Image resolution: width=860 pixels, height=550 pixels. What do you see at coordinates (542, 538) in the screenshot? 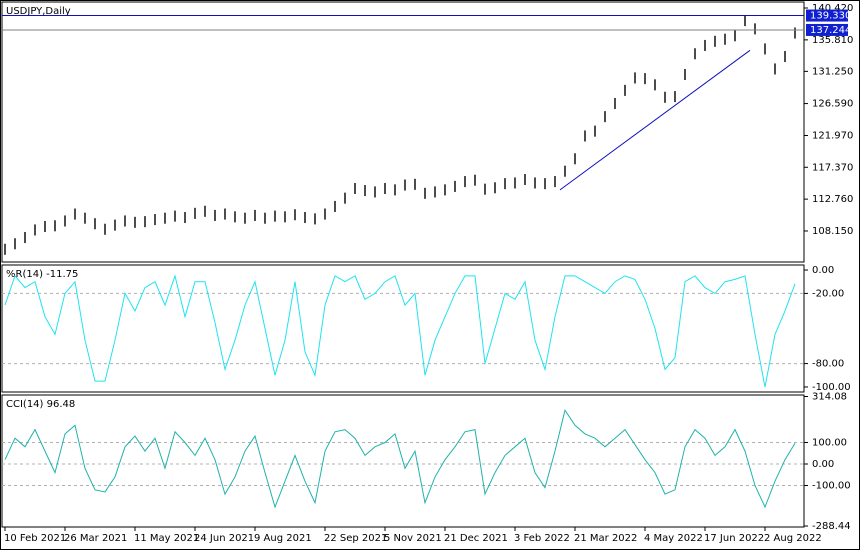
I see `x-tick-label: 3 Feb 2022` at bounding box center [542, 538].